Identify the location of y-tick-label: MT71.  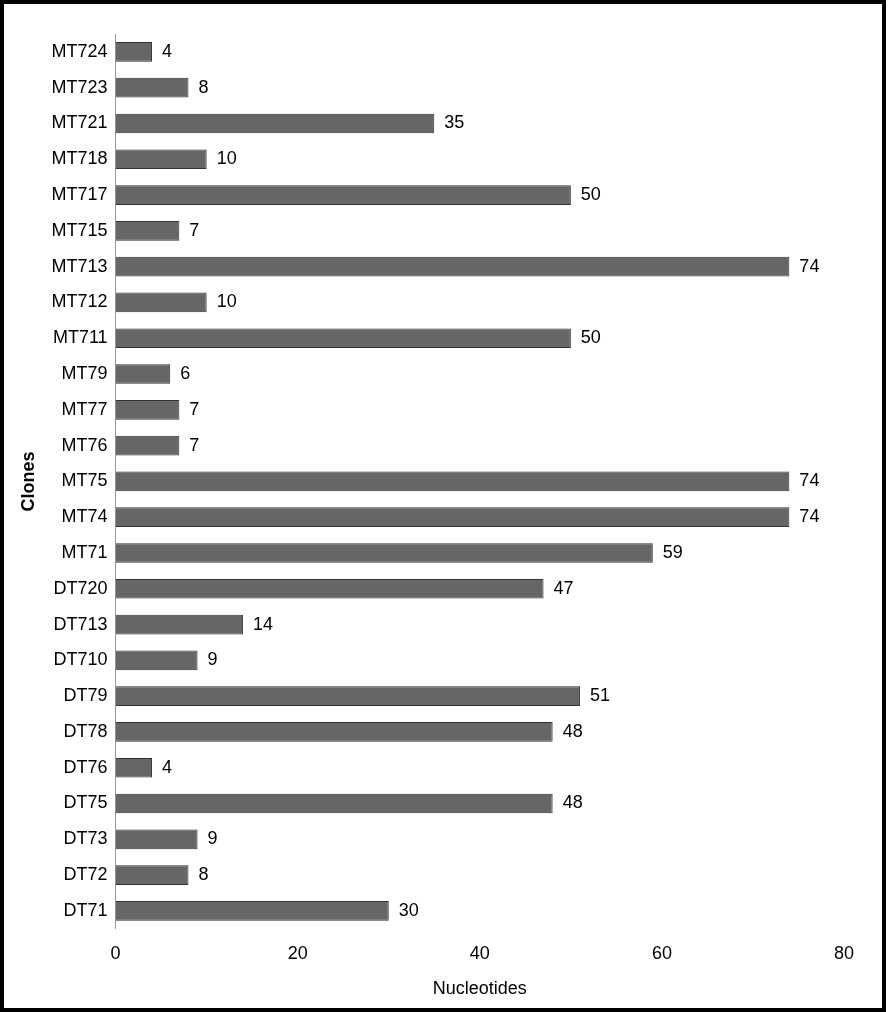
(84, 551).